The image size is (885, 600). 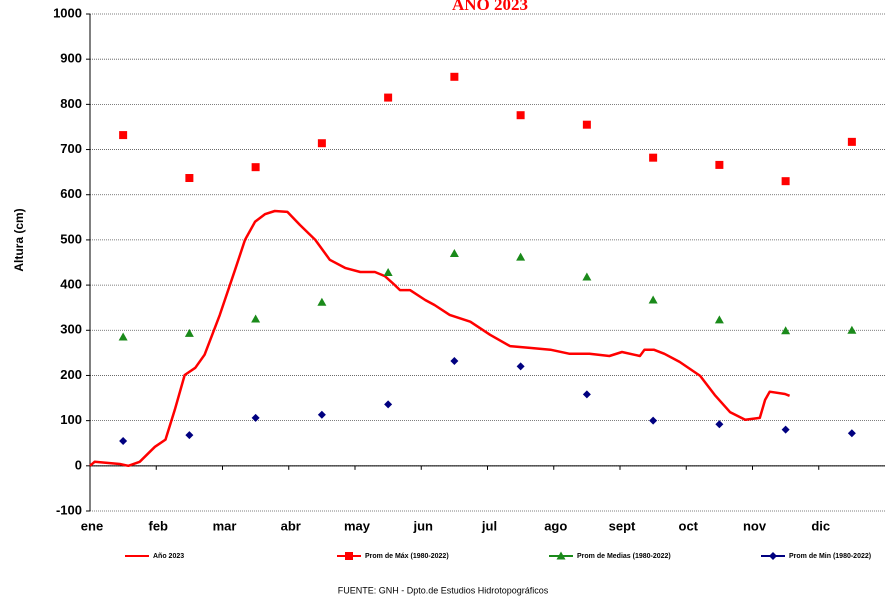 What do you see at coordinates (225, 525) in the screenshot?
I see `x-tick-label: mar` at bounding box center [225, 525].